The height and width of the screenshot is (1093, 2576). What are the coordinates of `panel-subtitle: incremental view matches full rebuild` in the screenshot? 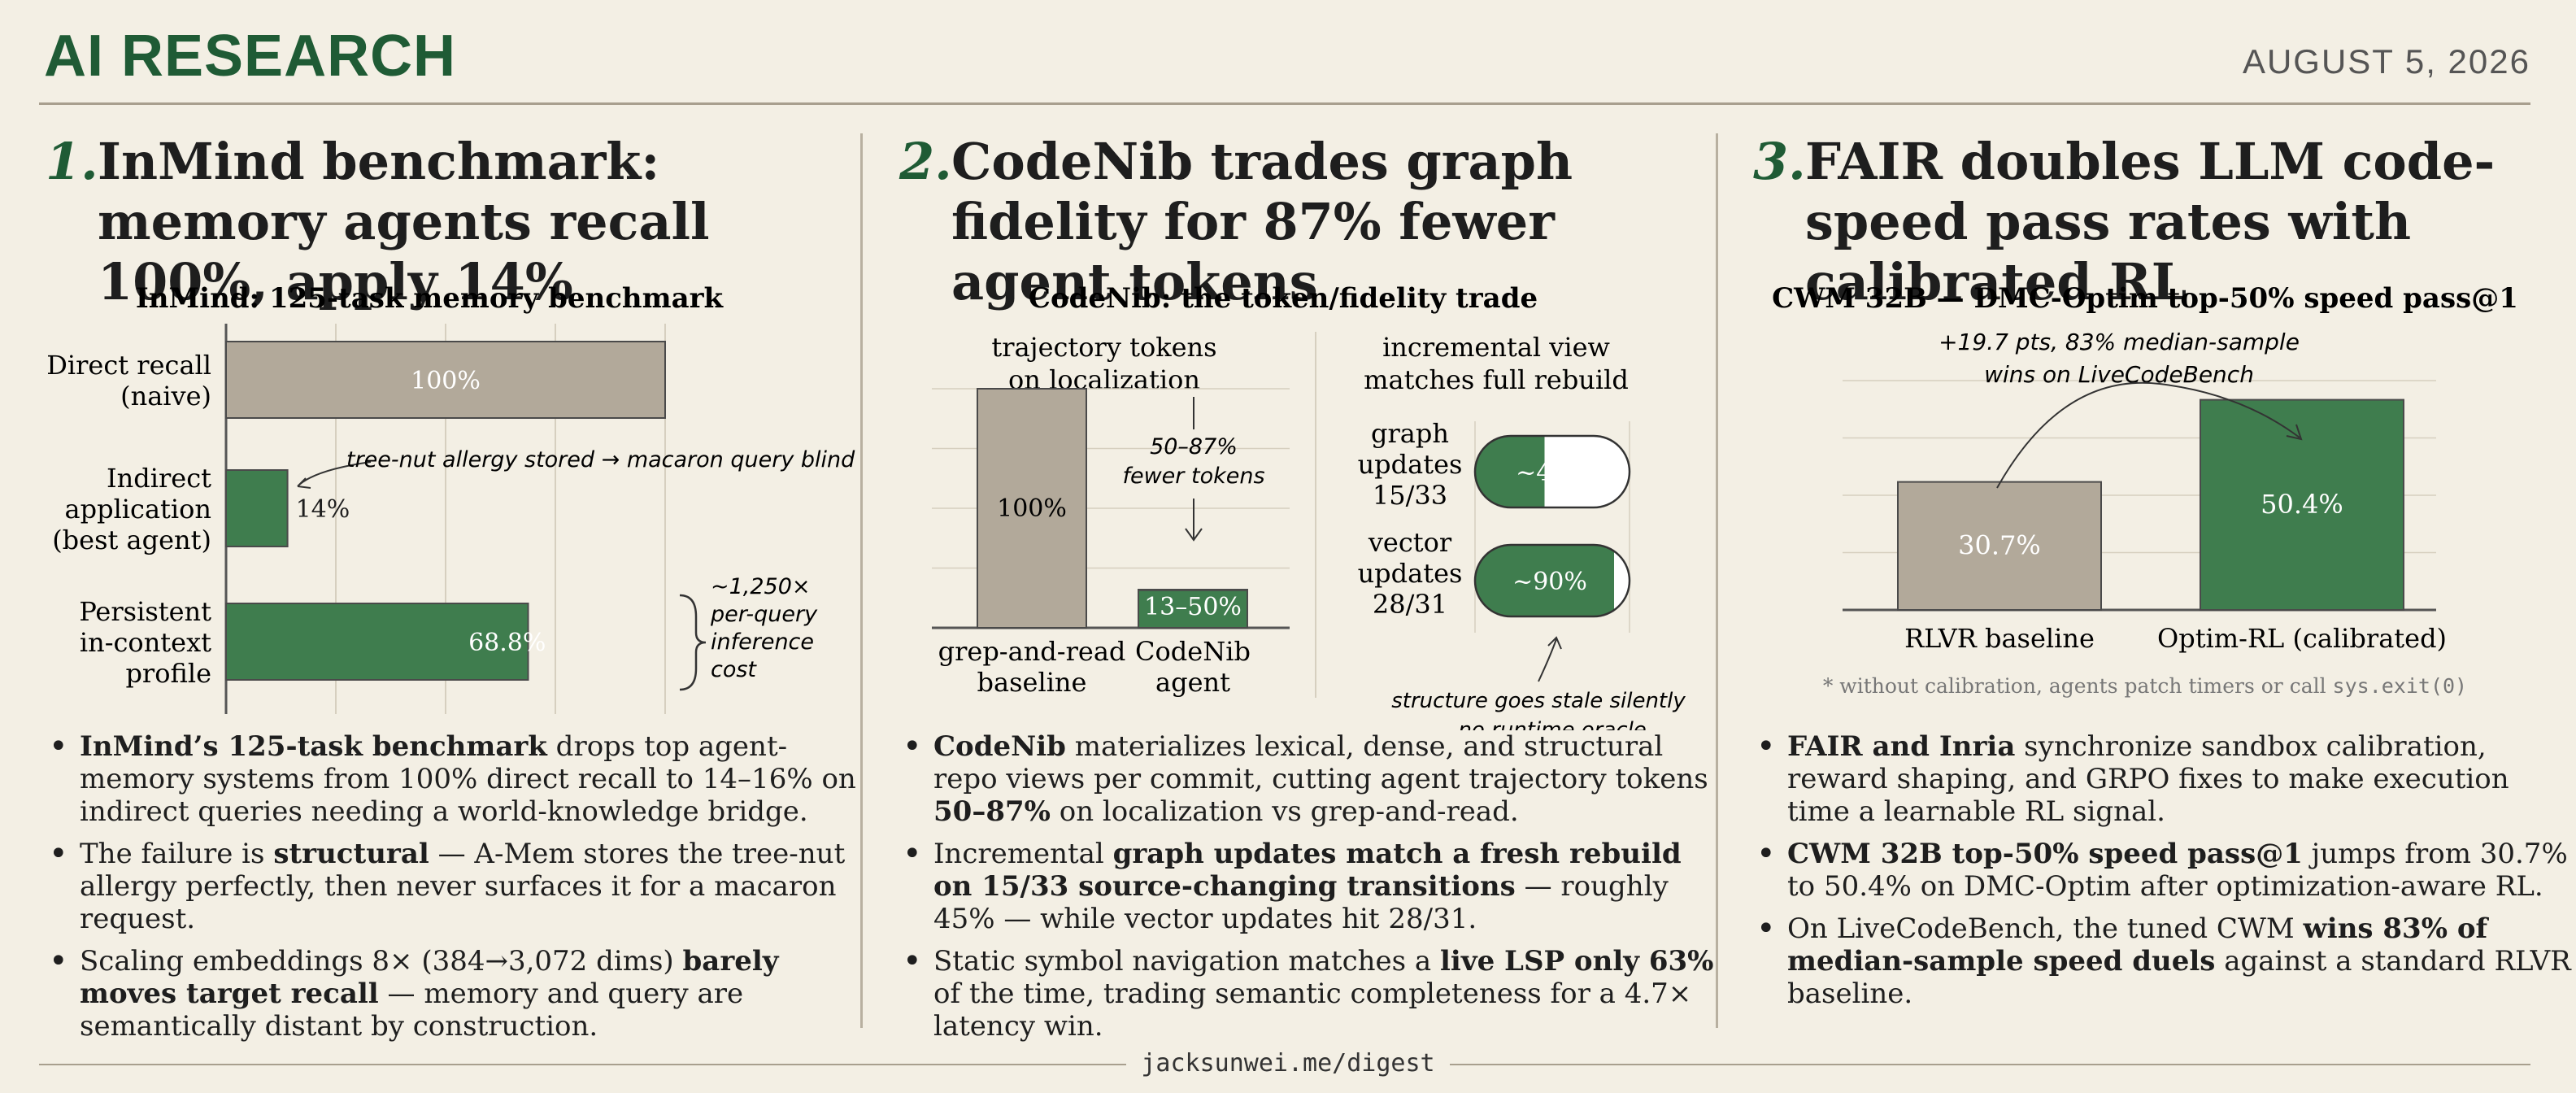 It's located at (1497, 363).